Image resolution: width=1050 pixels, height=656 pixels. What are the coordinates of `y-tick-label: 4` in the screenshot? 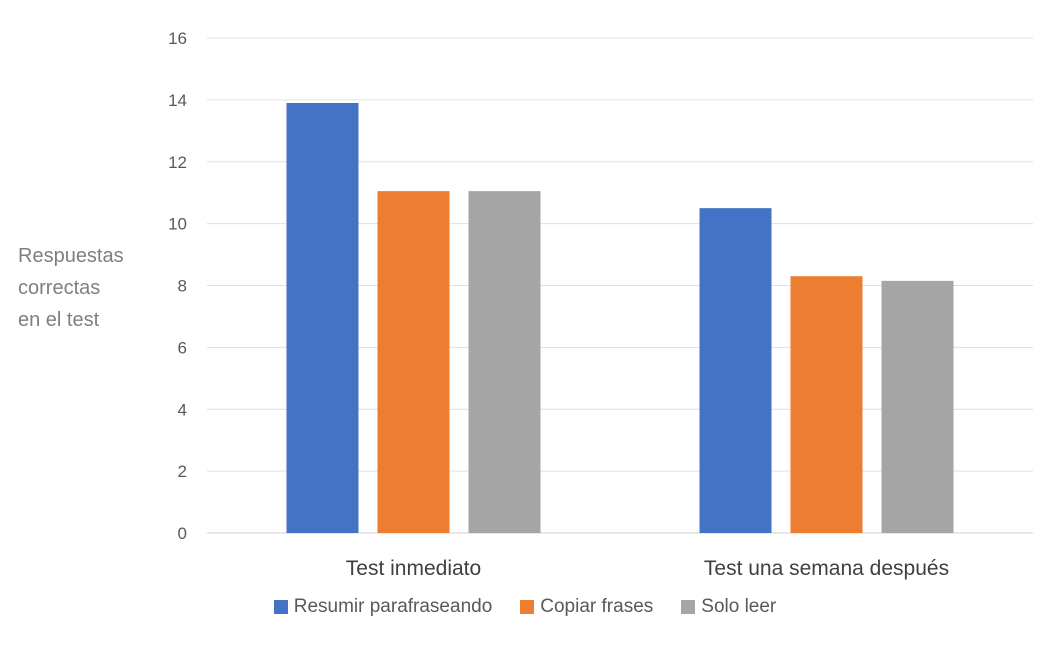 It's located at (182, 409).